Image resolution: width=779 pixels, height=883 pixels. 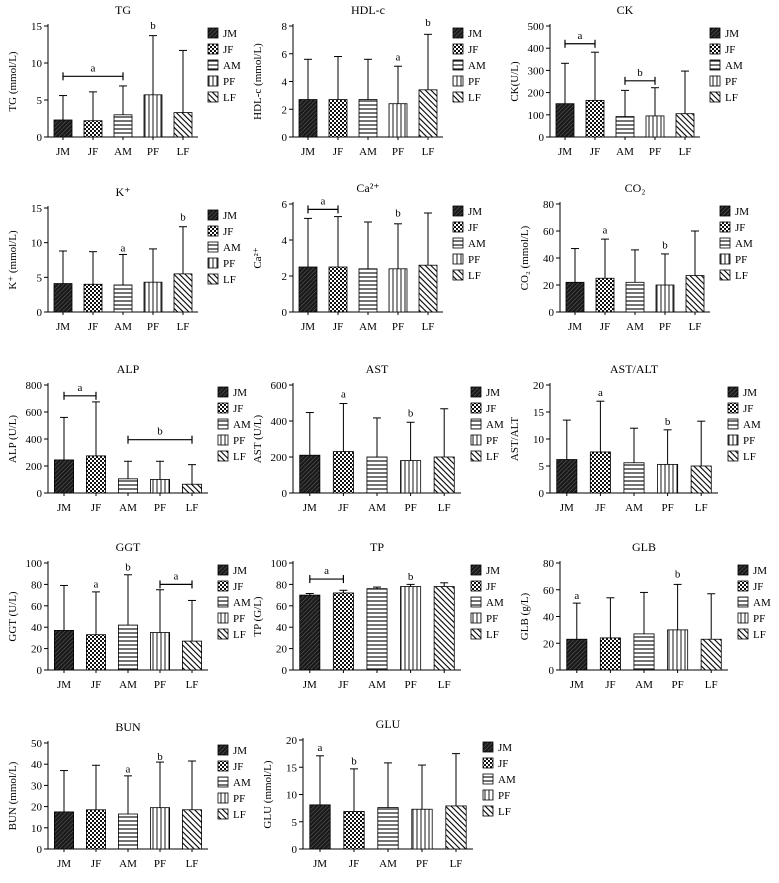 What do you see at coordinates (282, 585) in the screenshot?
I see `y-tick-label: 80` at bounding box center [282, 585].